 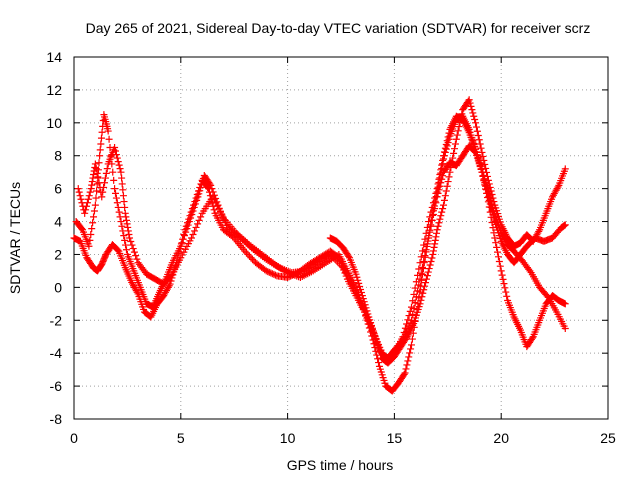 I want to click on y-tick-label: -6, so click(x=56, y=386).